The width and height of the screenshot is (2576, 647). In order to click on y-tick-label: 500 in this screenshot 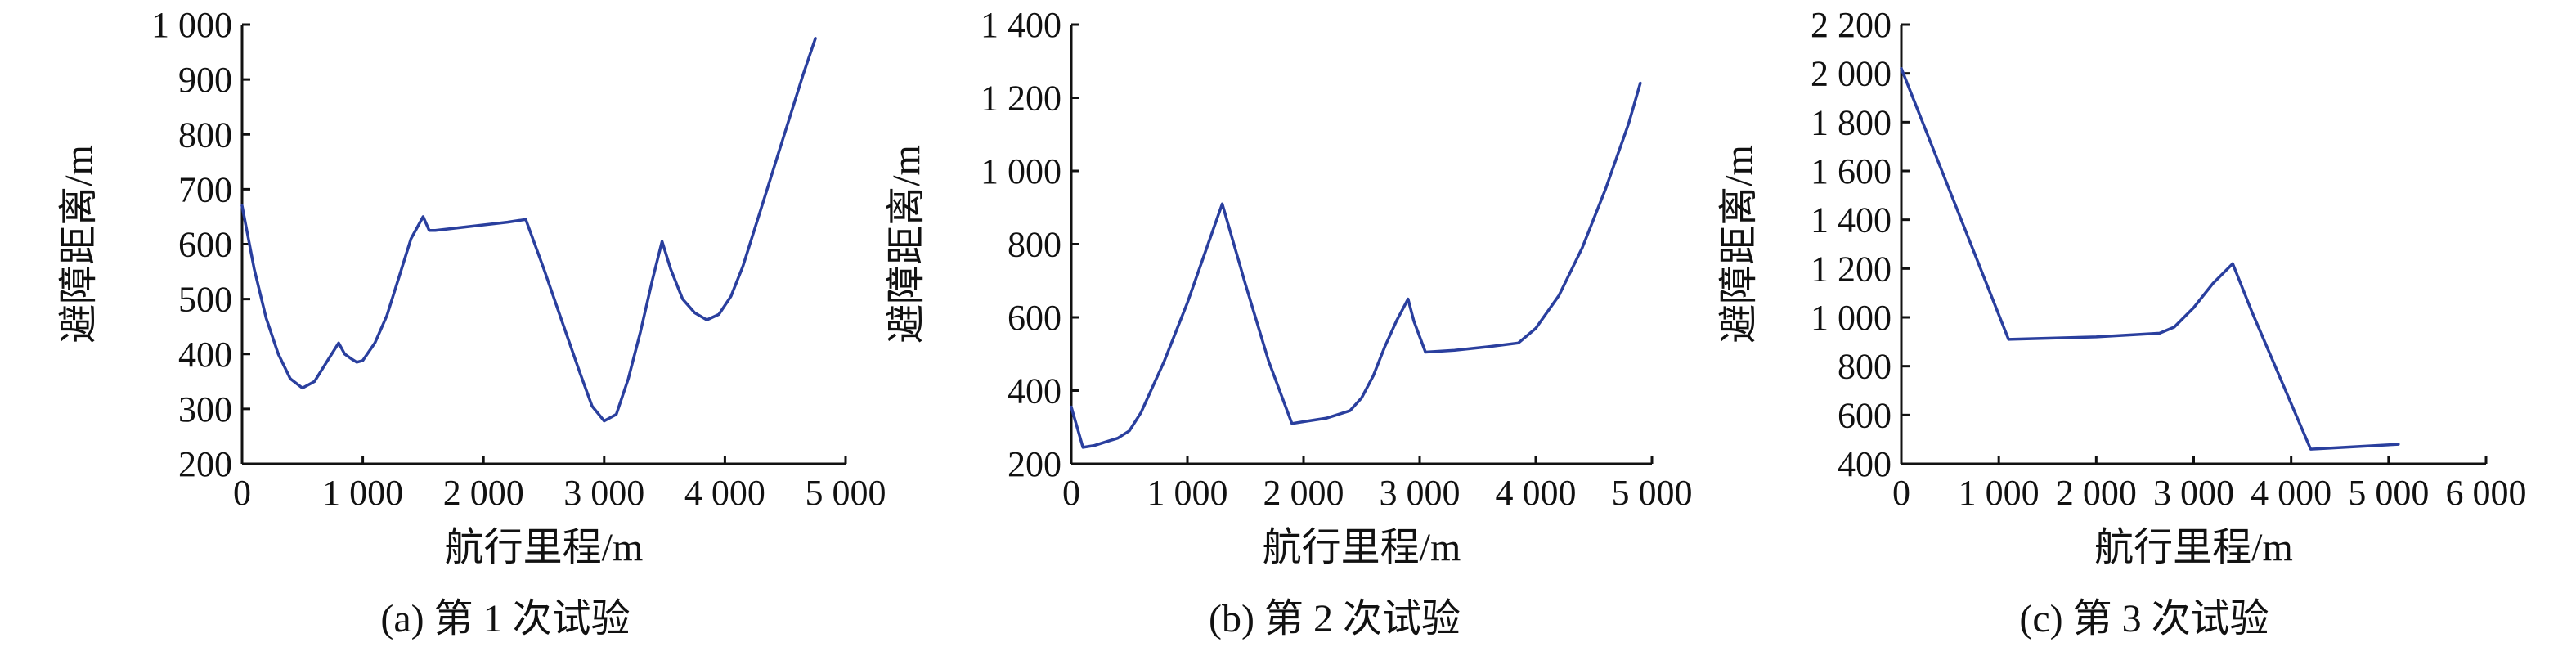, I will do `click(205, 300)`.